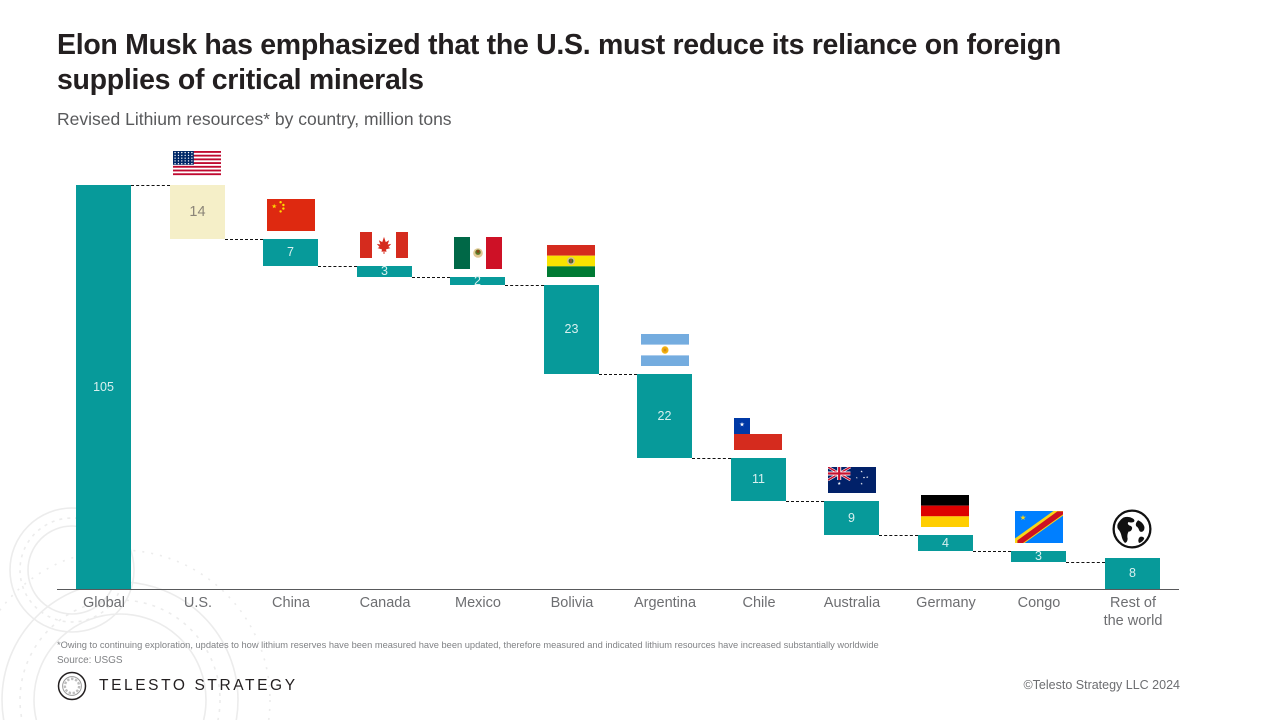  Describe the element at coordinates (385, 603) in the screenshot. I see `x-axis-label-canada: Canada` at that location.